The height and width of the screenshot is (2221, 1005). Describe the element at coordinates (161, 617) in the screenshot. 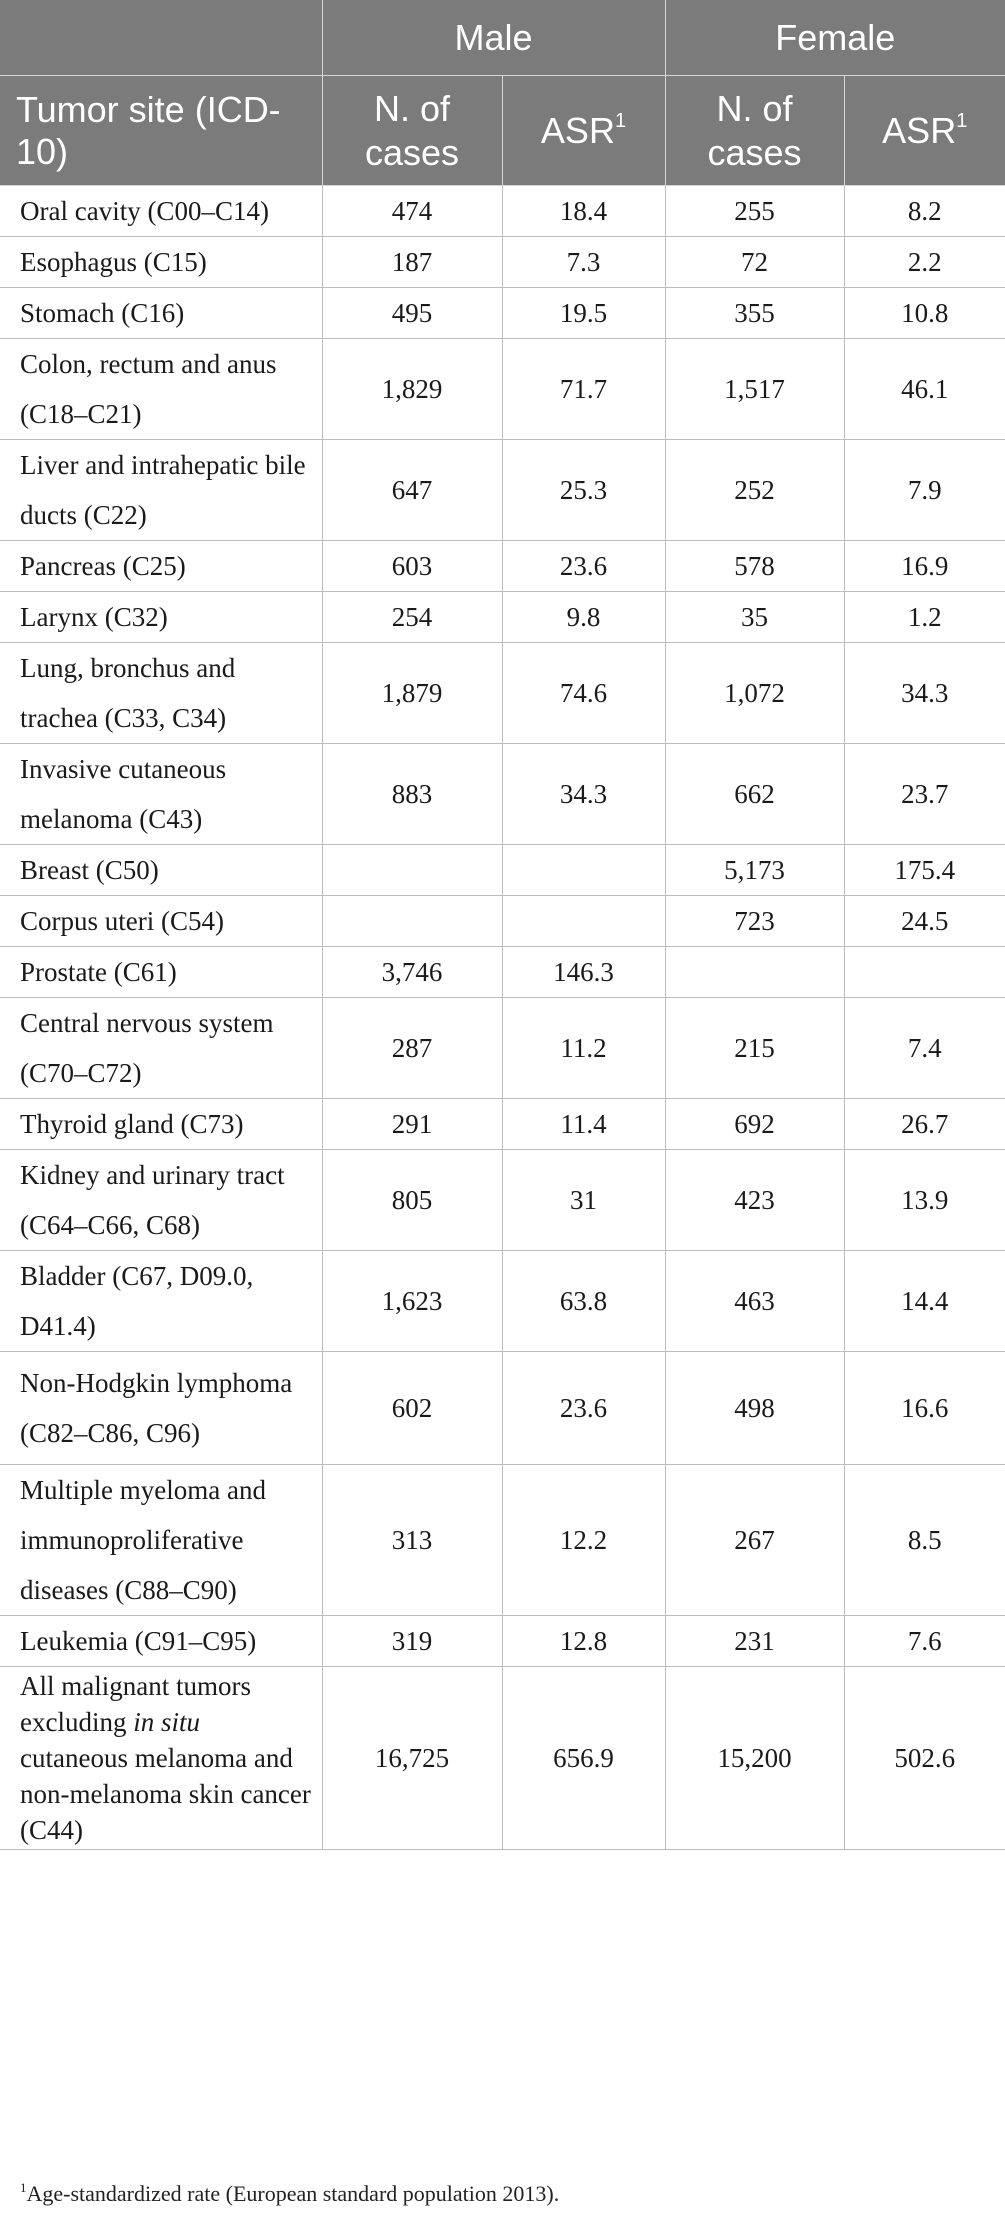

I see `tumor-site-cell: Larynx (C32)` at that location.